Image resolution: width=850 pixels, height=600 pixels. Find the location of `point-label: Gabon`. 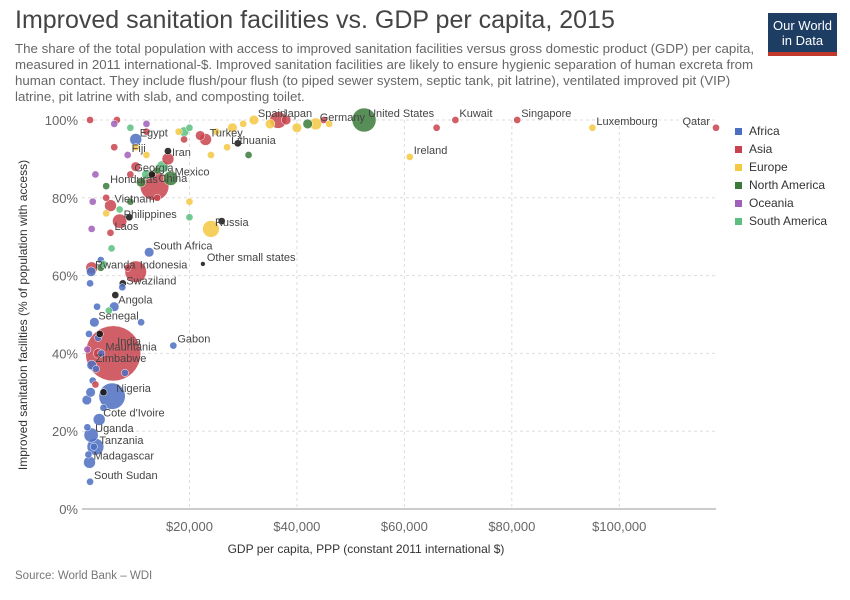

point-label: Gabon is located at coordinates (193, 340).